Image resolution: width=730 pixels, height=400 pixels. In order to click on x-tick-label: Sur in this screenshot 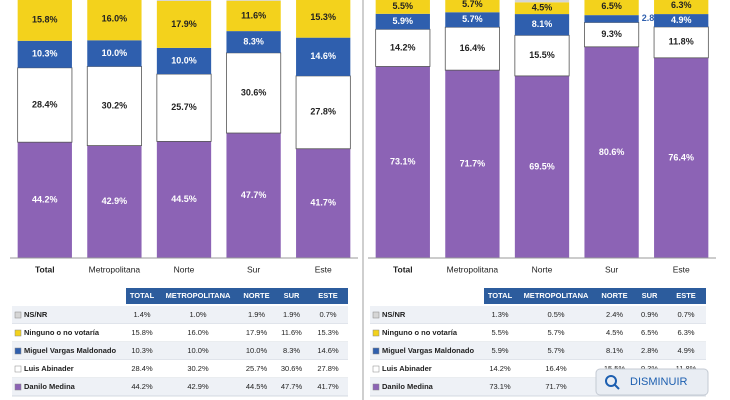, I will do `click(253, 269)`.